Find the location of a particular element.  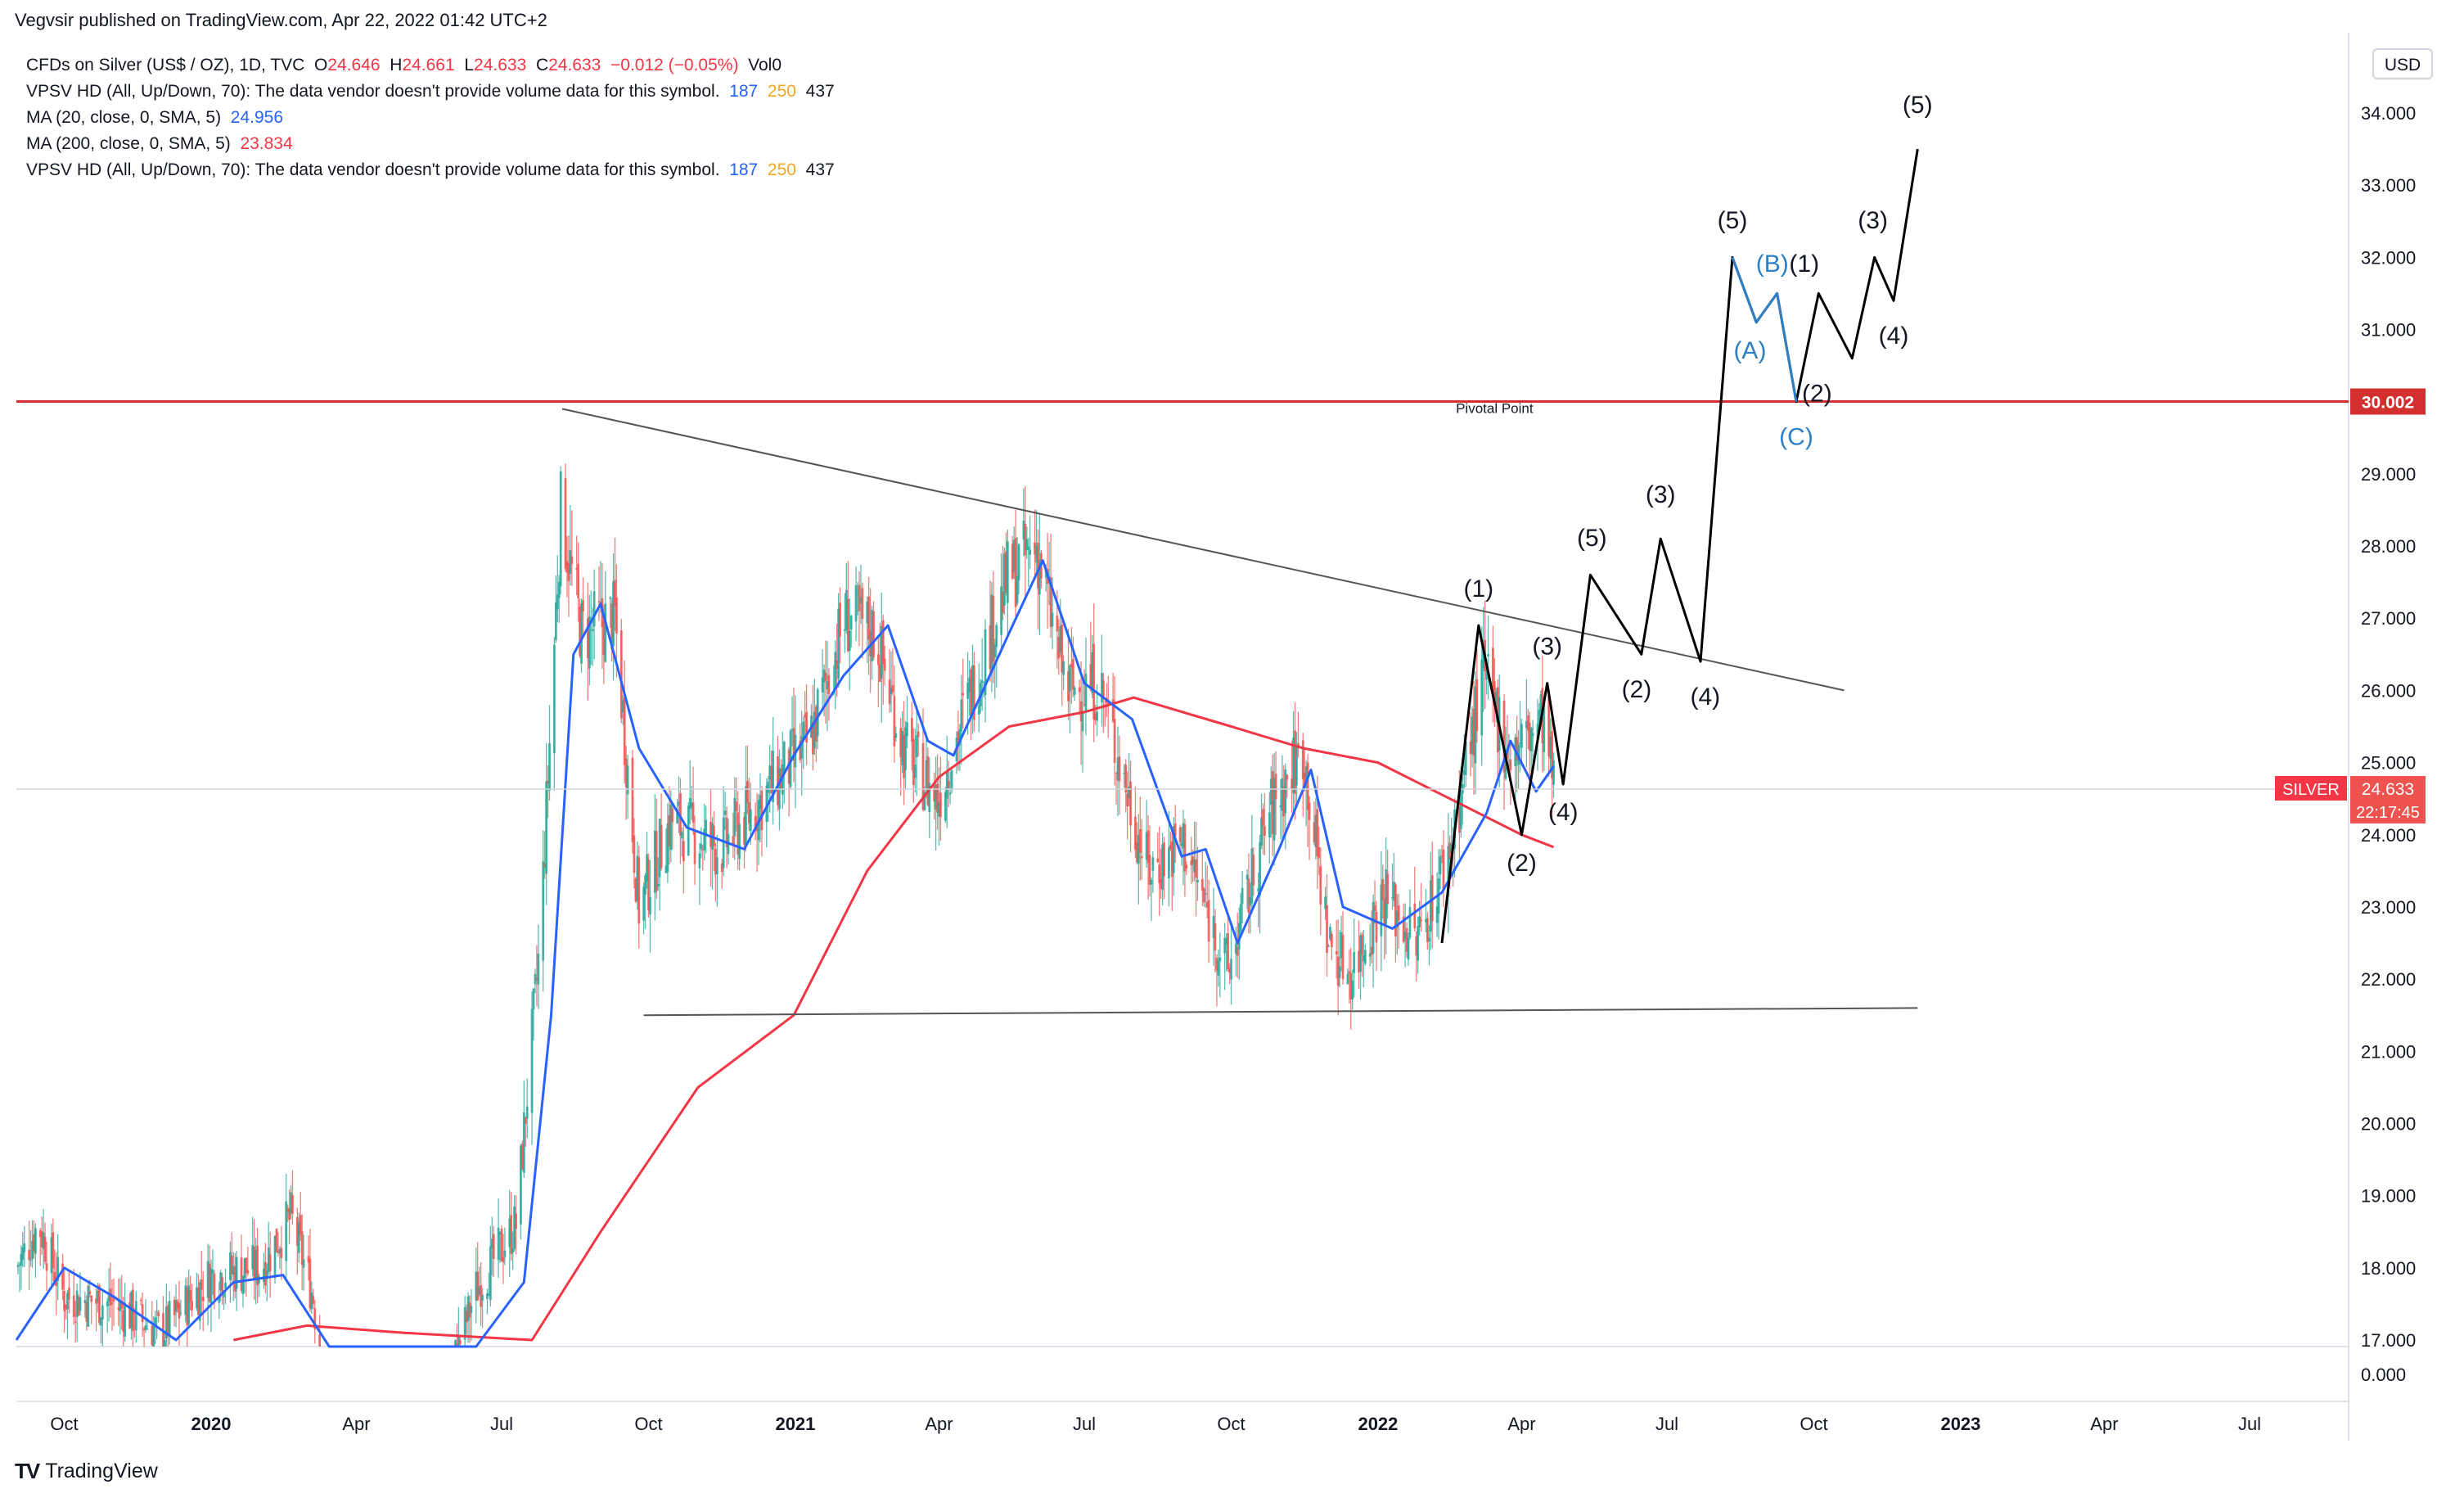

wave-label: (1) is located at coordinates (1478, 588).